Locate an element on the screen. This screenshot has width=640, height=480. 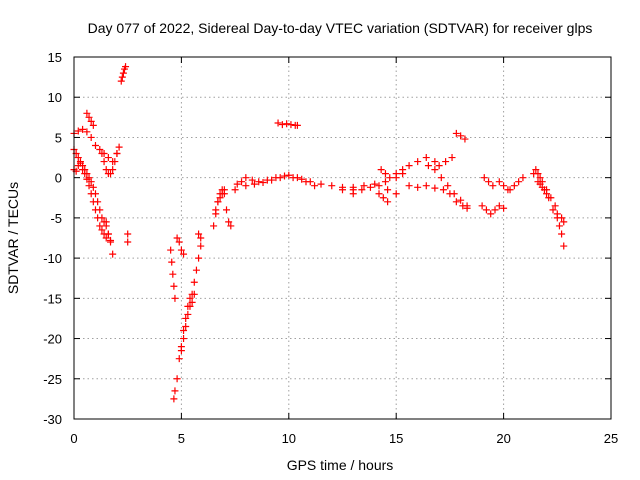
y-tick-label: -30 is located at coordinates (52, 419).